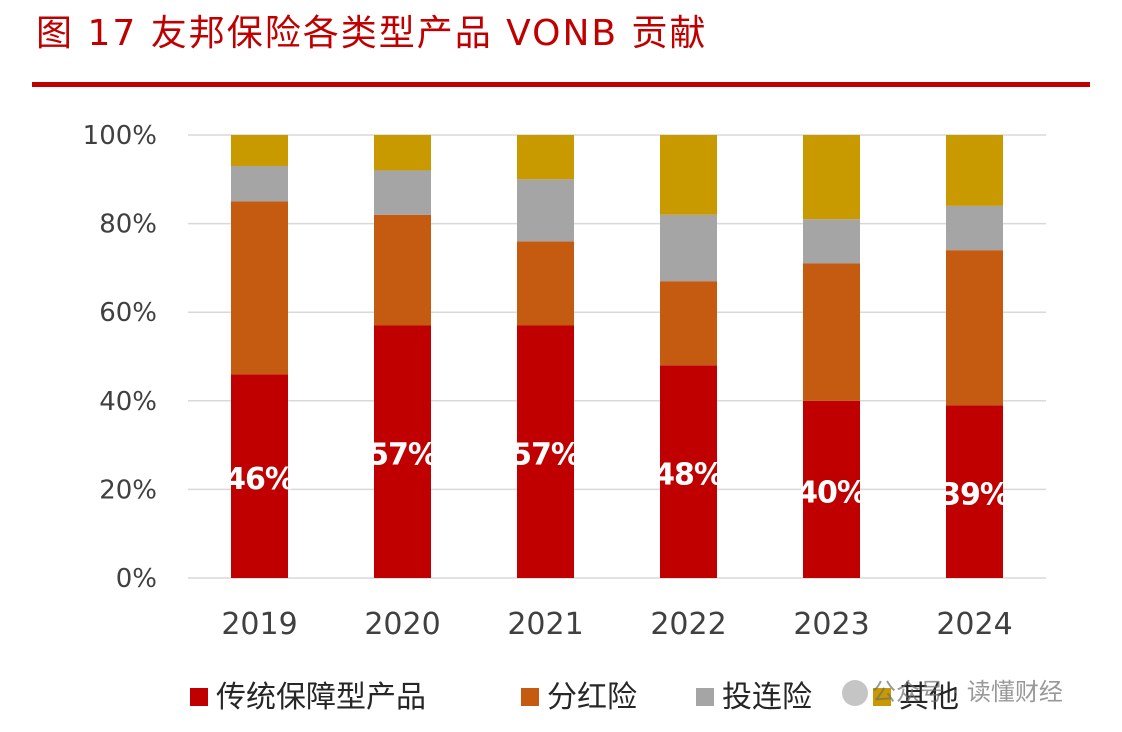  Describe the element at coordinates (688, 624) in the screenshot. I see `x-tick-label: 2022` at that location.